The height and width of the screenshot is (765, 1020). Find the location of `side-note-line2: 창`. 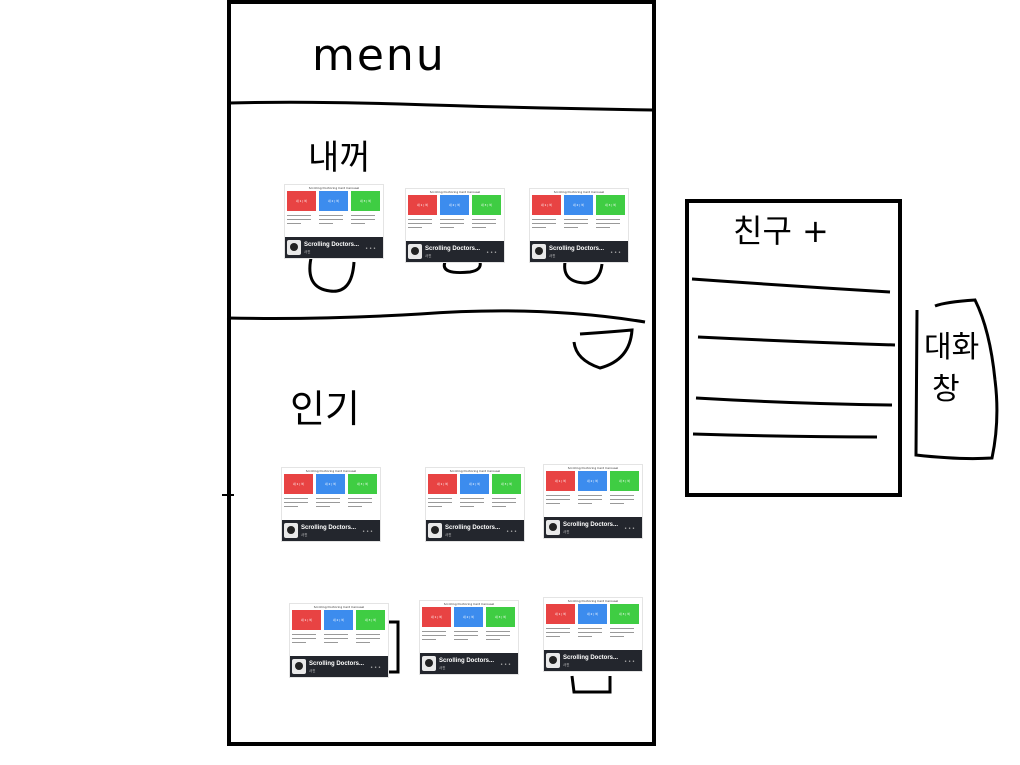

side-note-line2: 창 is located at coordinates (946, 389).